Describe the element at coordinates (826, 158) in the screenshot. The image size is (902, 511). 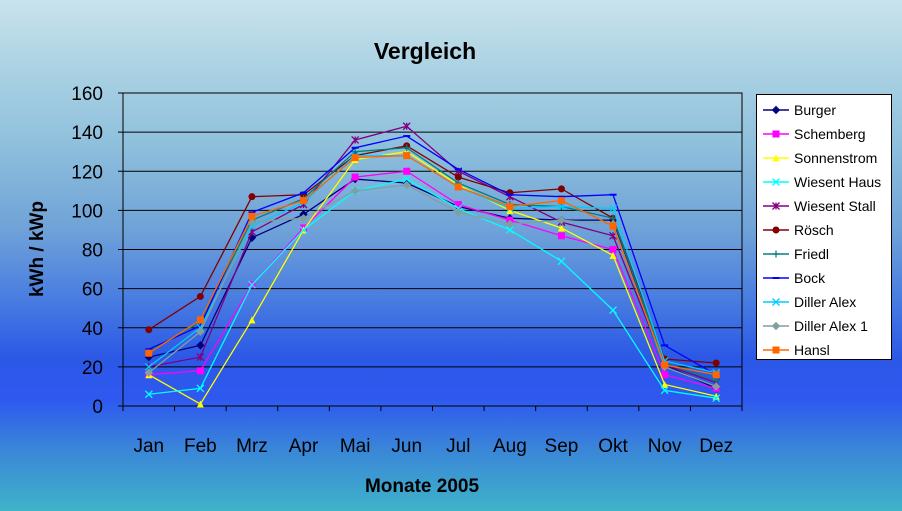
I see `legend-item: Sonnenstrom` at that location.